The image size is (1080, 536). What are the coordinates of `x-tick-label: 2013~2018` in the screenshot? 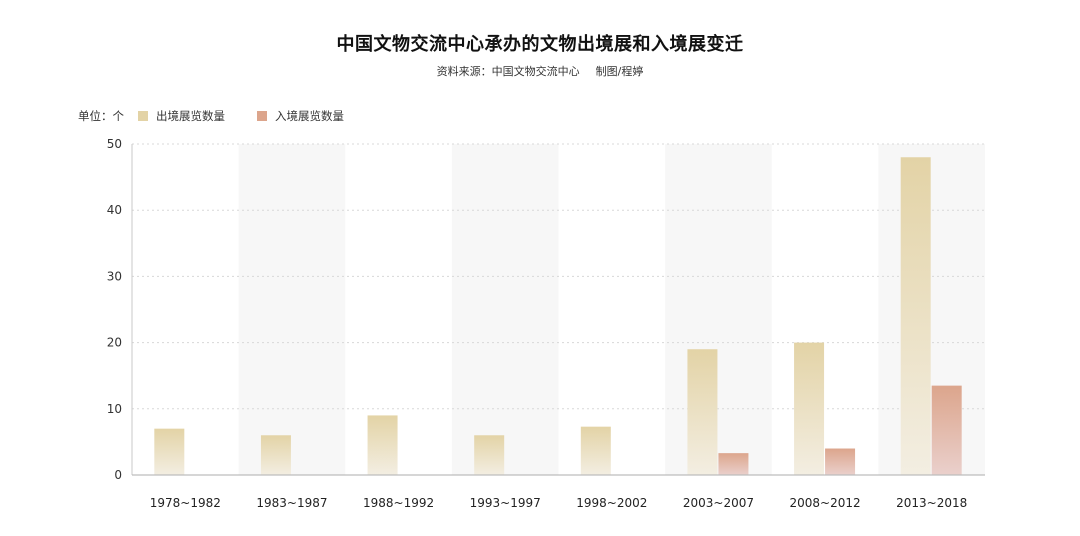 It's located at (931, 503).